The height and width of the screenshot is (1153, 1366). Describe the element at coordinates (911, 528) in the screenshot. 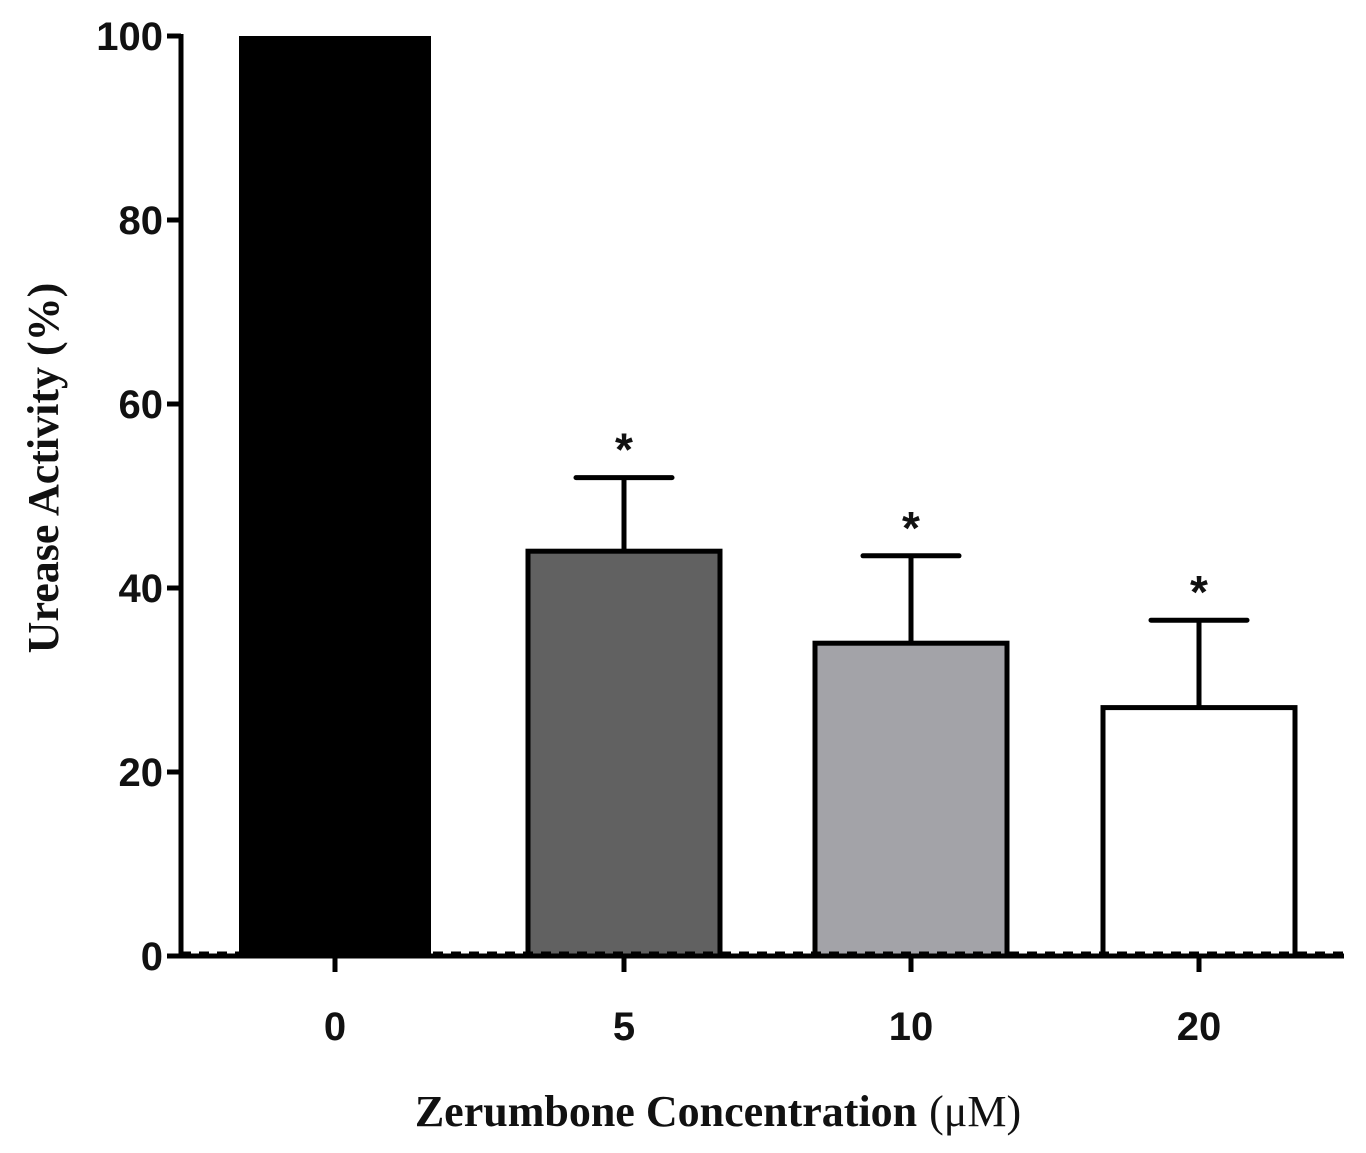

I see `significance-marker-10: *` at that location.